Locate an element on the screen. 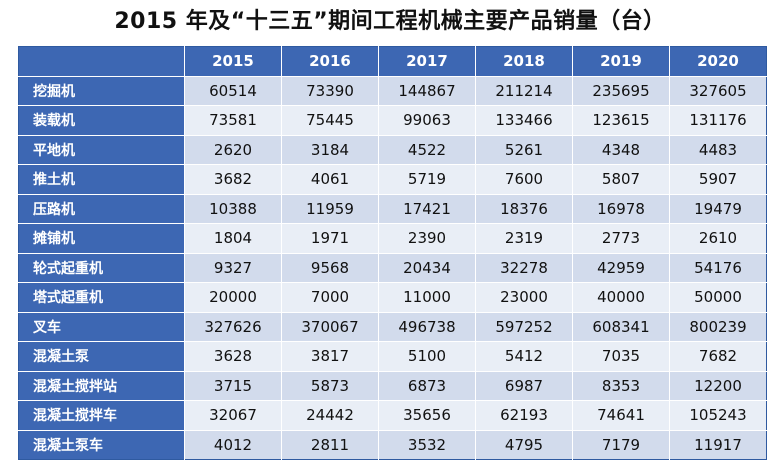  sales-value-cell: 211214 is located at coordinates (524, 90).